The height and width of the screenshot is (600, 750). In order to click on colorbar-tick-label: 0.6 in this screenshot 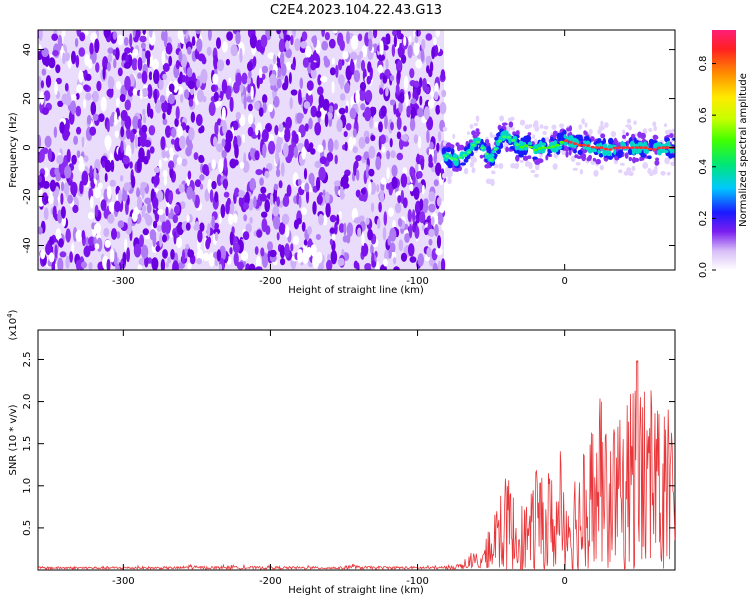, I will do `click(703, 115)`.